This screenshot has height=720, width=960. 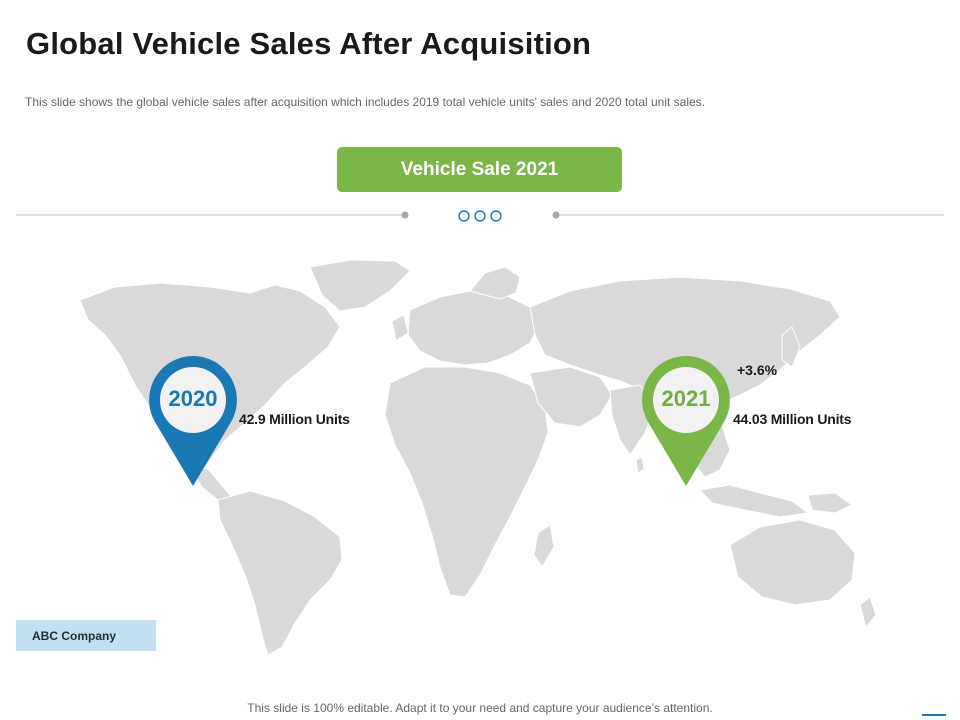 I want to click on corner-accent, so click(x=934, y=715).